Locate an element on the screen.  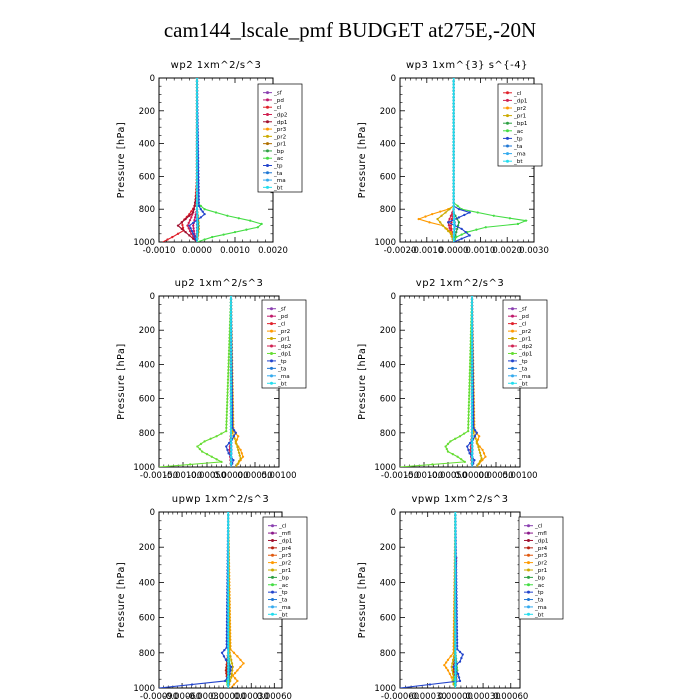
x-tick-label: 0.0030 is located at coordinates (534, 251).